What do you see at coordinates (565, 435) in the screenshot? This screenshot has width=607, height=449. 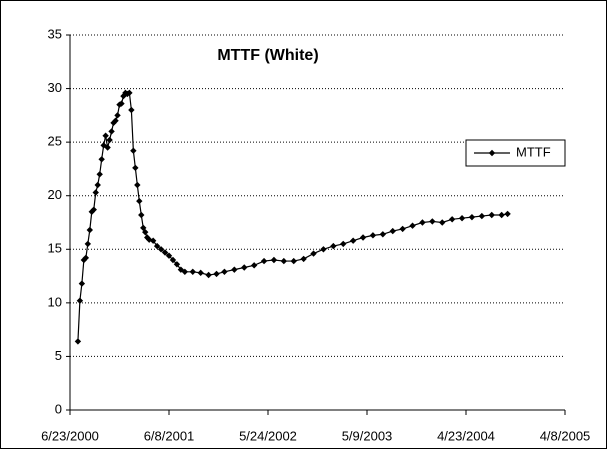 I see `x-tick-label: 4/8/2005` at bounding box center [565, 435].